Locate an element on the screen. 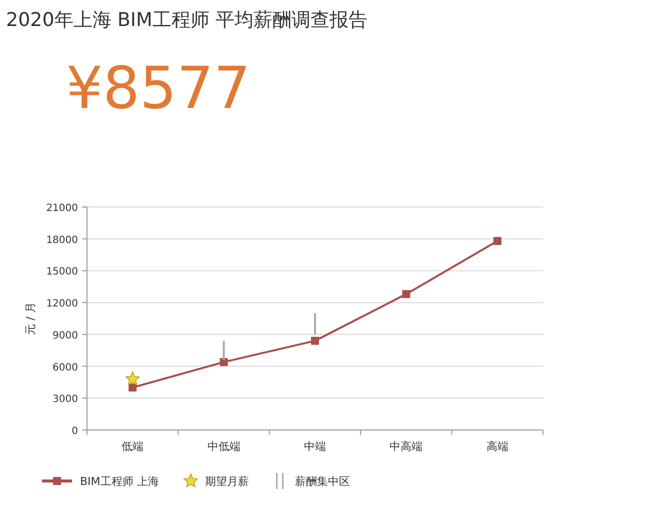 The image size is (649, 509). y-tick-label: 3000 is located at coordinates (65, 400).